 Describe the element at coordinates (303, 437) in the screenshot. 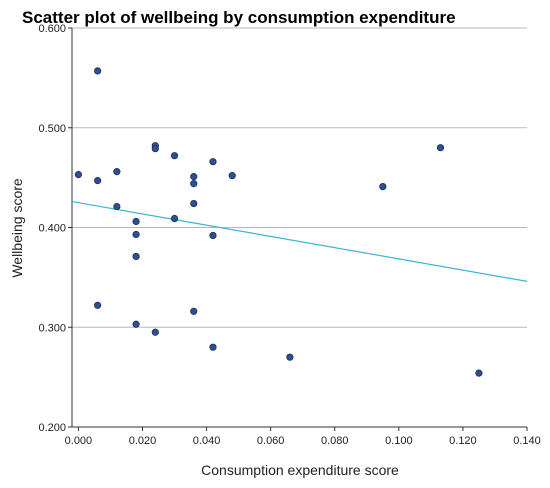

I see `x-tick-labels: 0.000 0.020 0.040 0.060 0.080 0.100 0.120 0.140` at that location.